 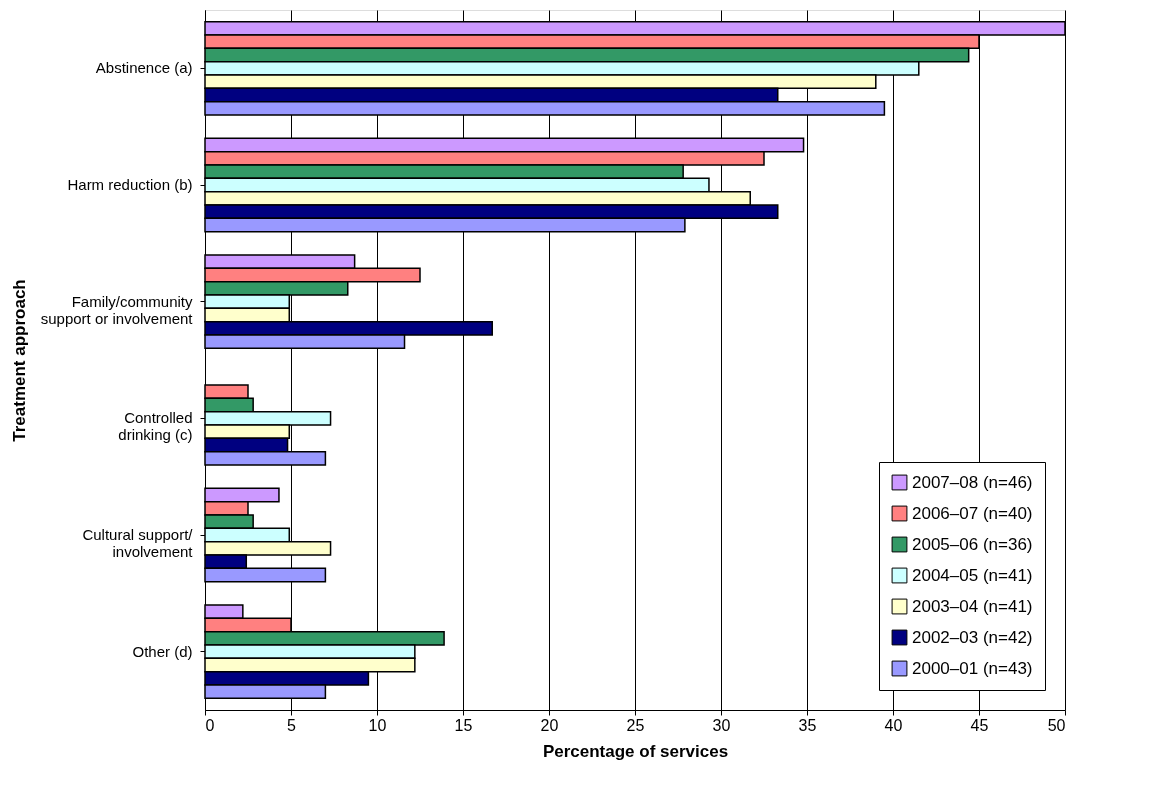 I want to click on x-tick-label: 40, so click(x=893, y=725).